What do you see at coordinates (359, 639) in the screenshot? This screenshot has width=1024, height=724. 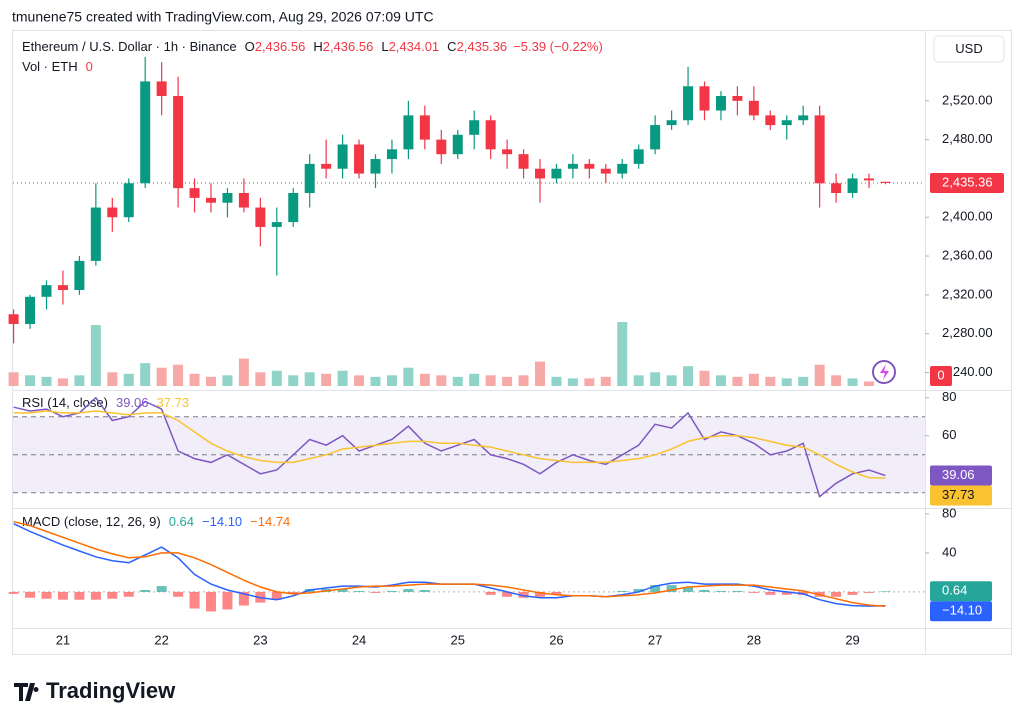 I see `x-tick-label: 24` at bounding box center [359, 639].